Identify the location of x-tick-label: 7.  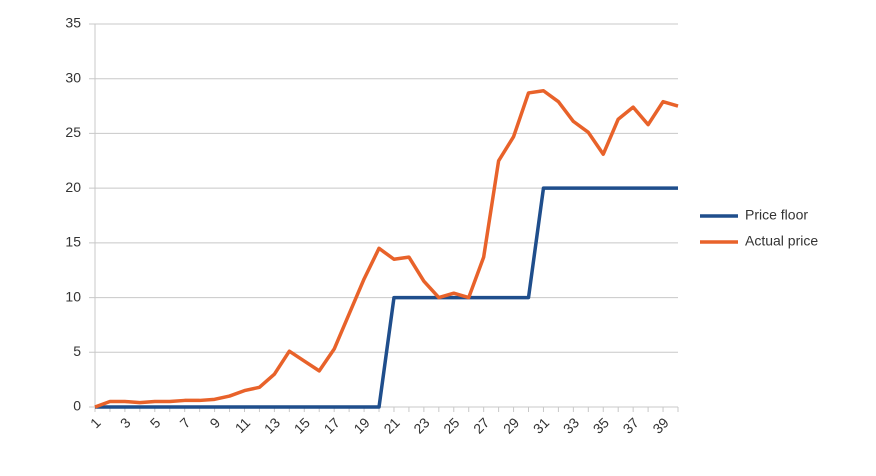
(185, 422).